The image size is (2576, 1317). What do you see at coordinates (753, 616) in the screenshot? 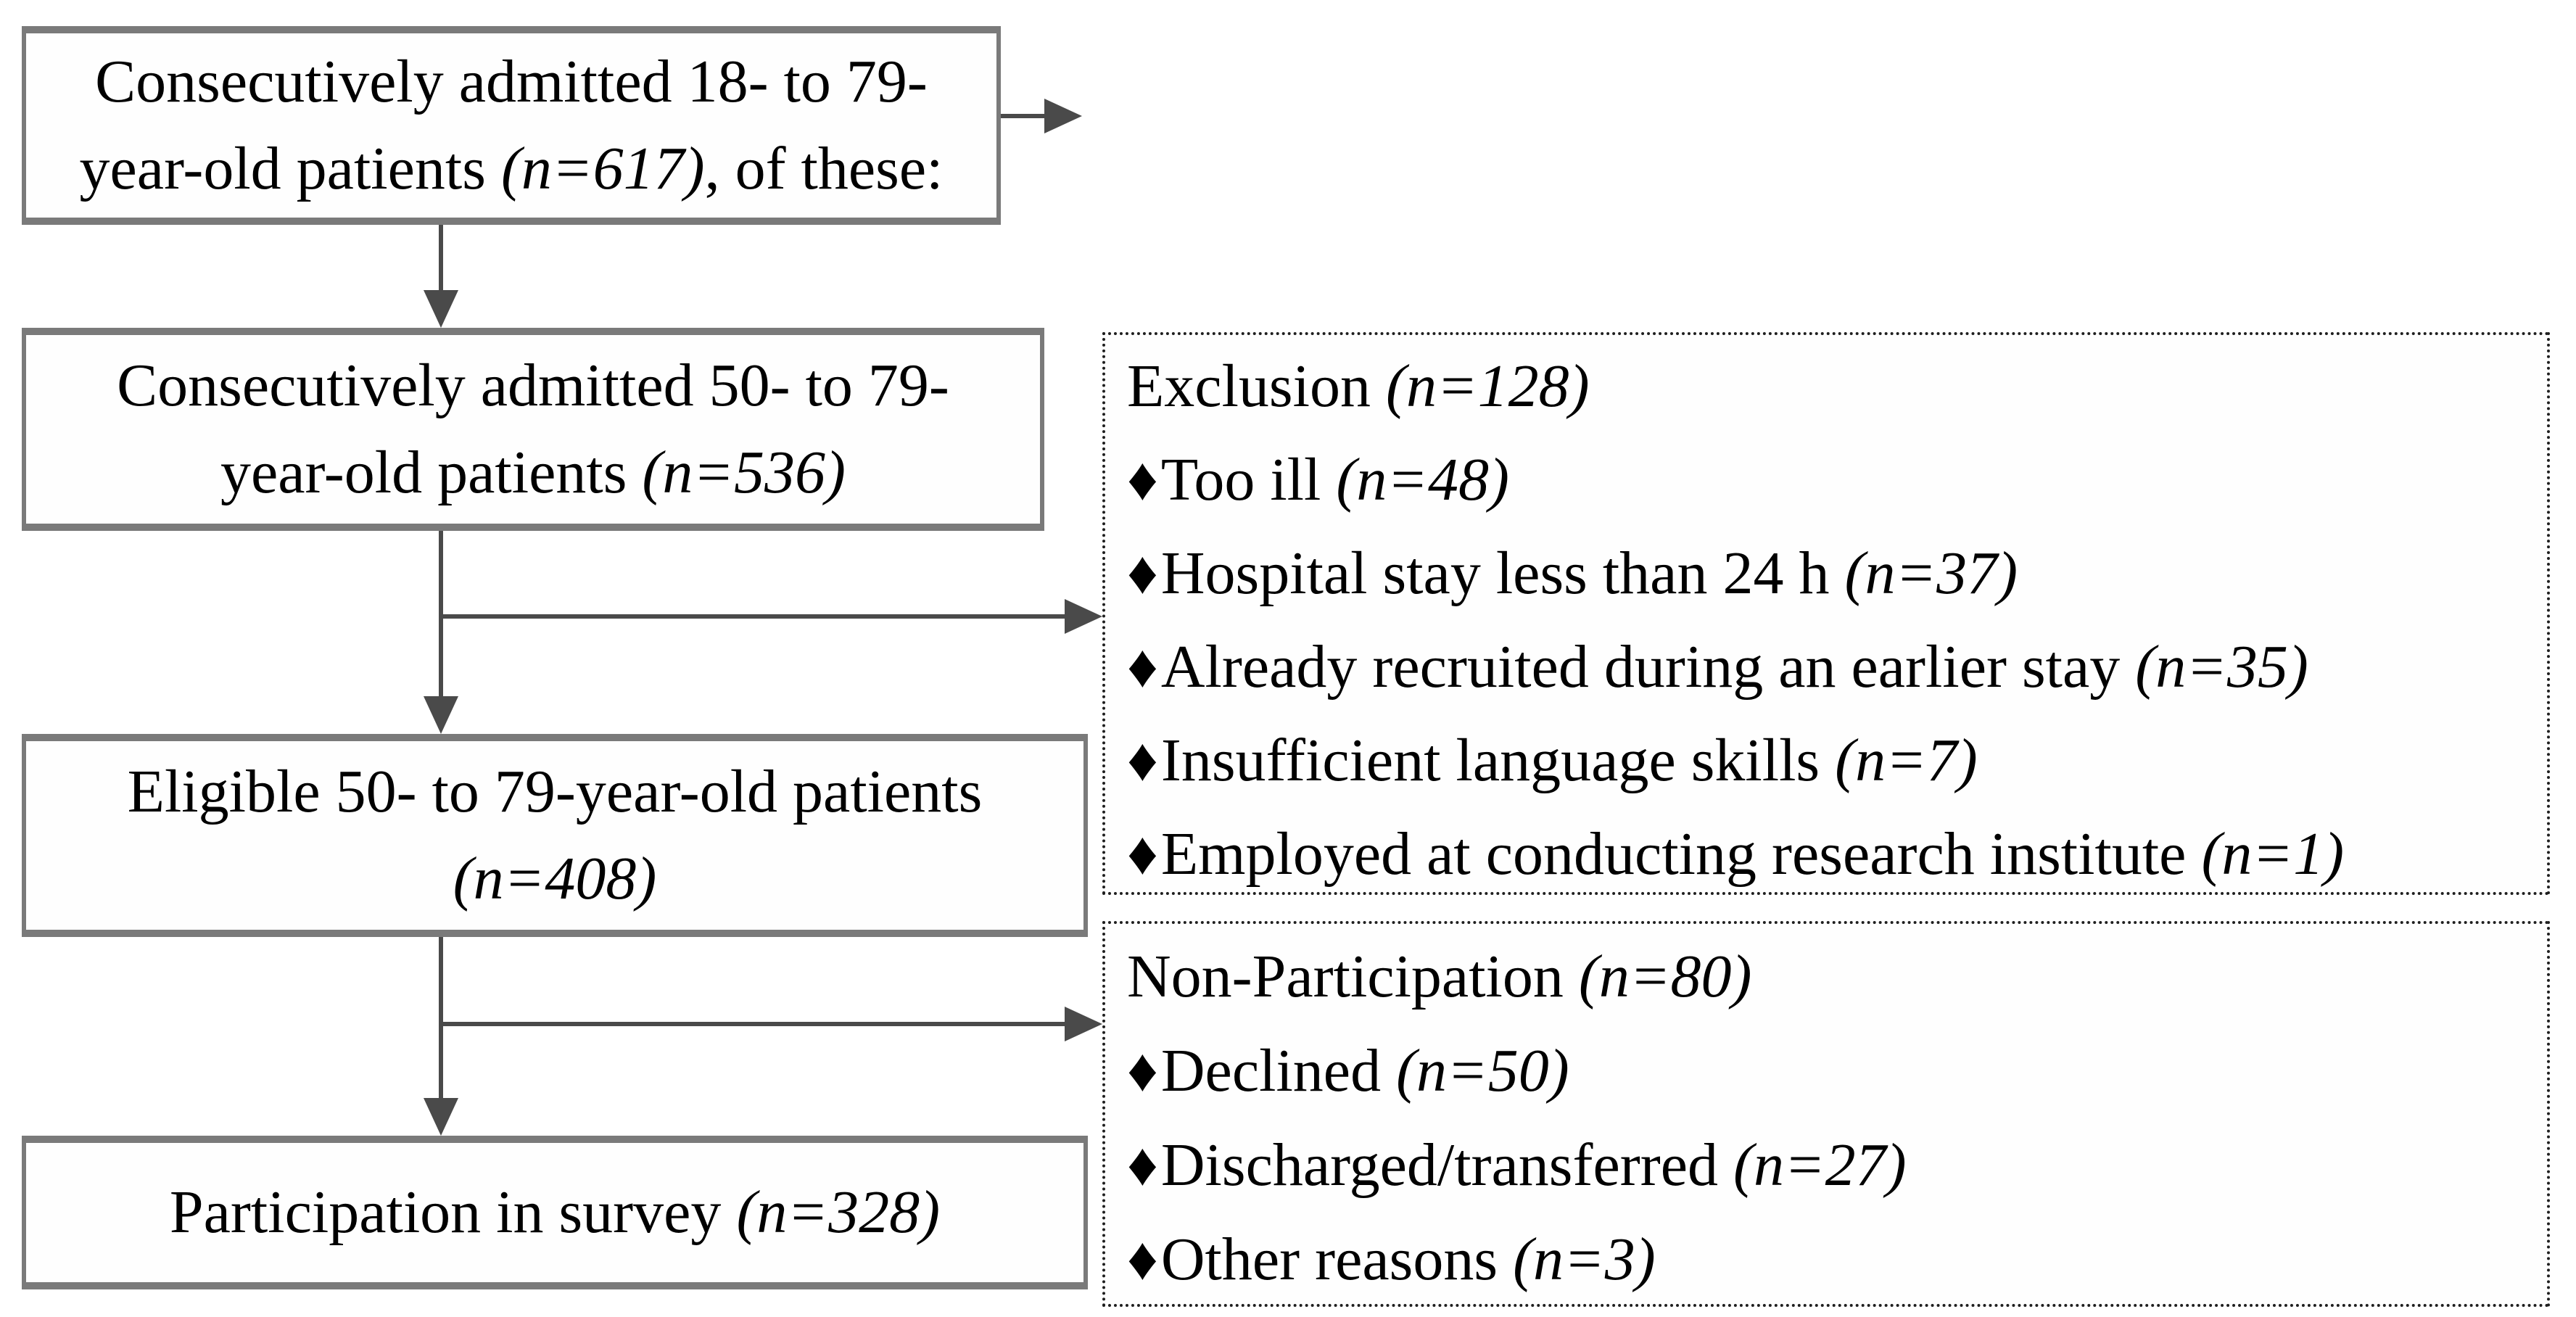
I see `connector-line-to-exclusion` at bounding box center [753, 616].